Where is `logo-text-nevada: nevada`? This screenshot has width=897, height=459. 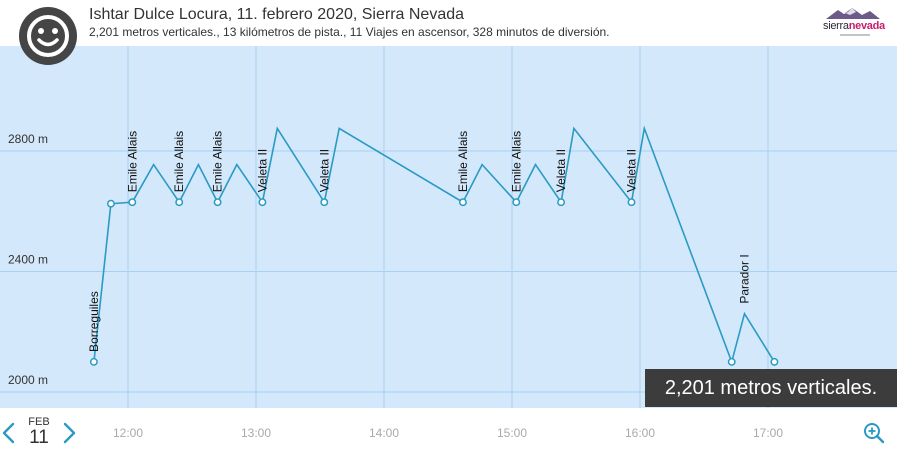
logo-text-nevada: nevada is located at coordinates (866, 26).